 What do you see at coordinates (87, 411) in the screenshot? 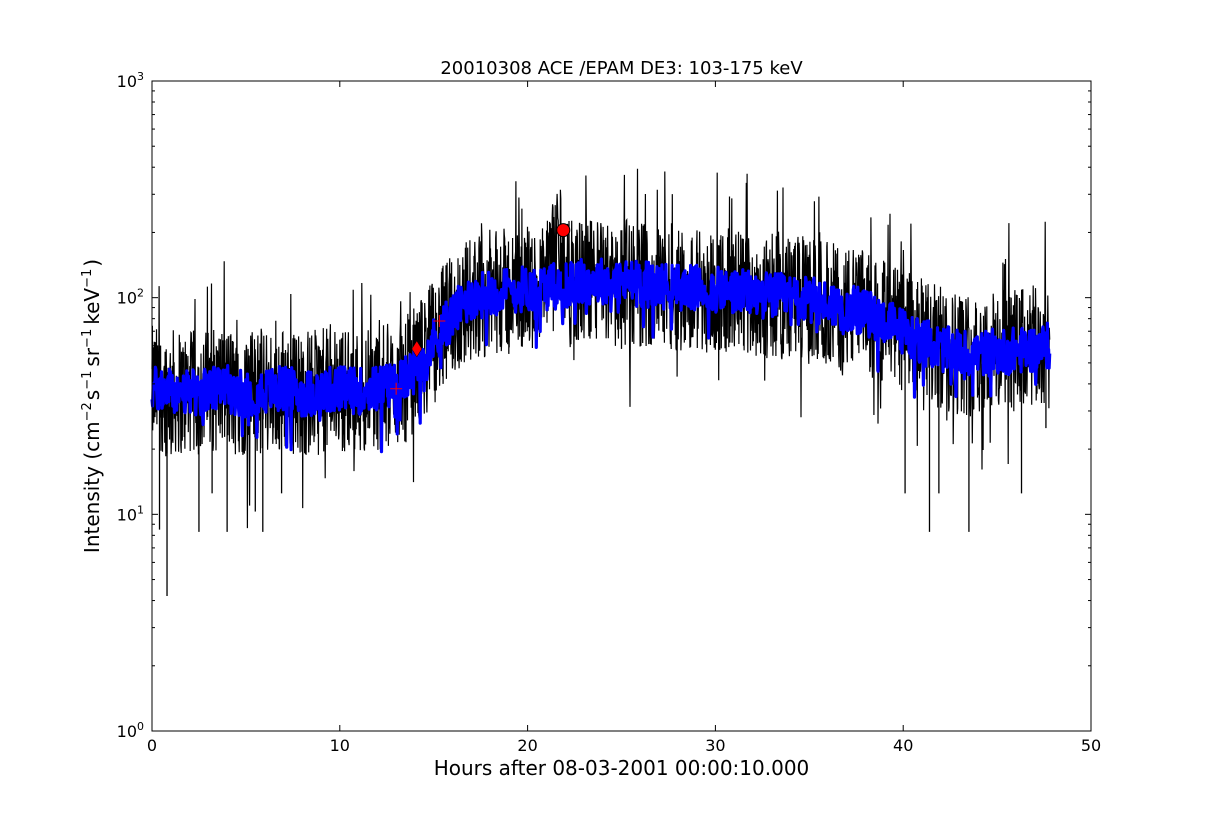
I see `y-axis-label-exp: −2` at bounding box center [87, 411].